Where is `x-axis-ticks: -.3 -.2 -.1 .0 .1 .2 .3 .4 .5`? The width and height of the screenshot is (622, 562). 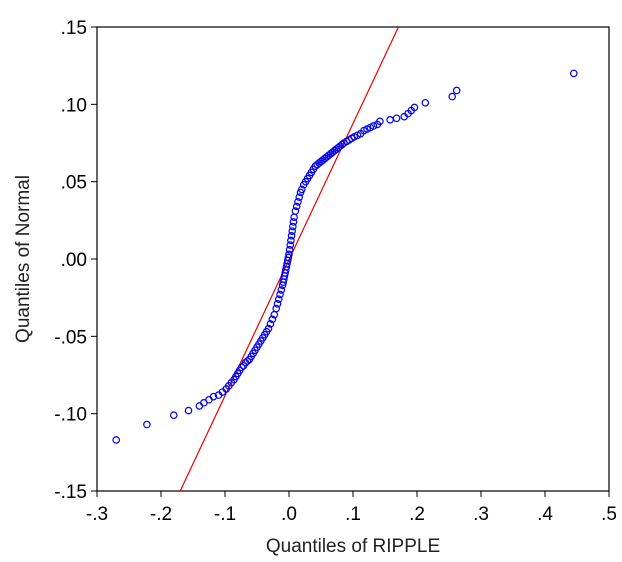
x-axis-ticks: -.3 -.2 -.1 .0 .1 .2 .3 .4 .5 is located at coordinates (351, 508).